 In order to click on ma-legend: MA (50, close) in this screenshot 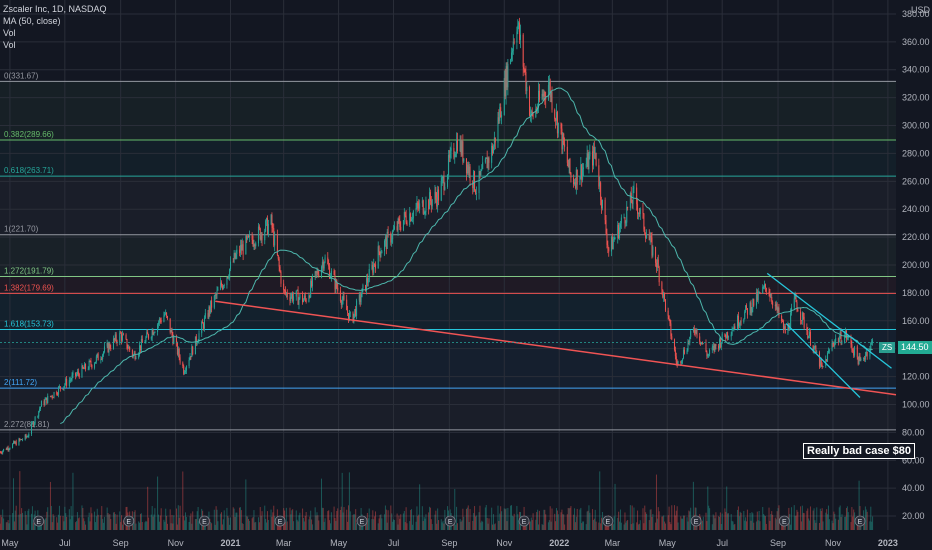, I will do `click(32, 21)`.